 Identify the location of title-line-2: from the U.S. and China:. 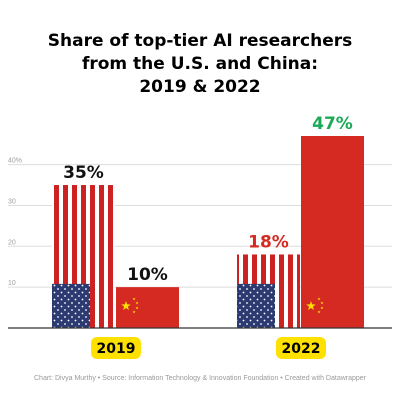
(200, 64).